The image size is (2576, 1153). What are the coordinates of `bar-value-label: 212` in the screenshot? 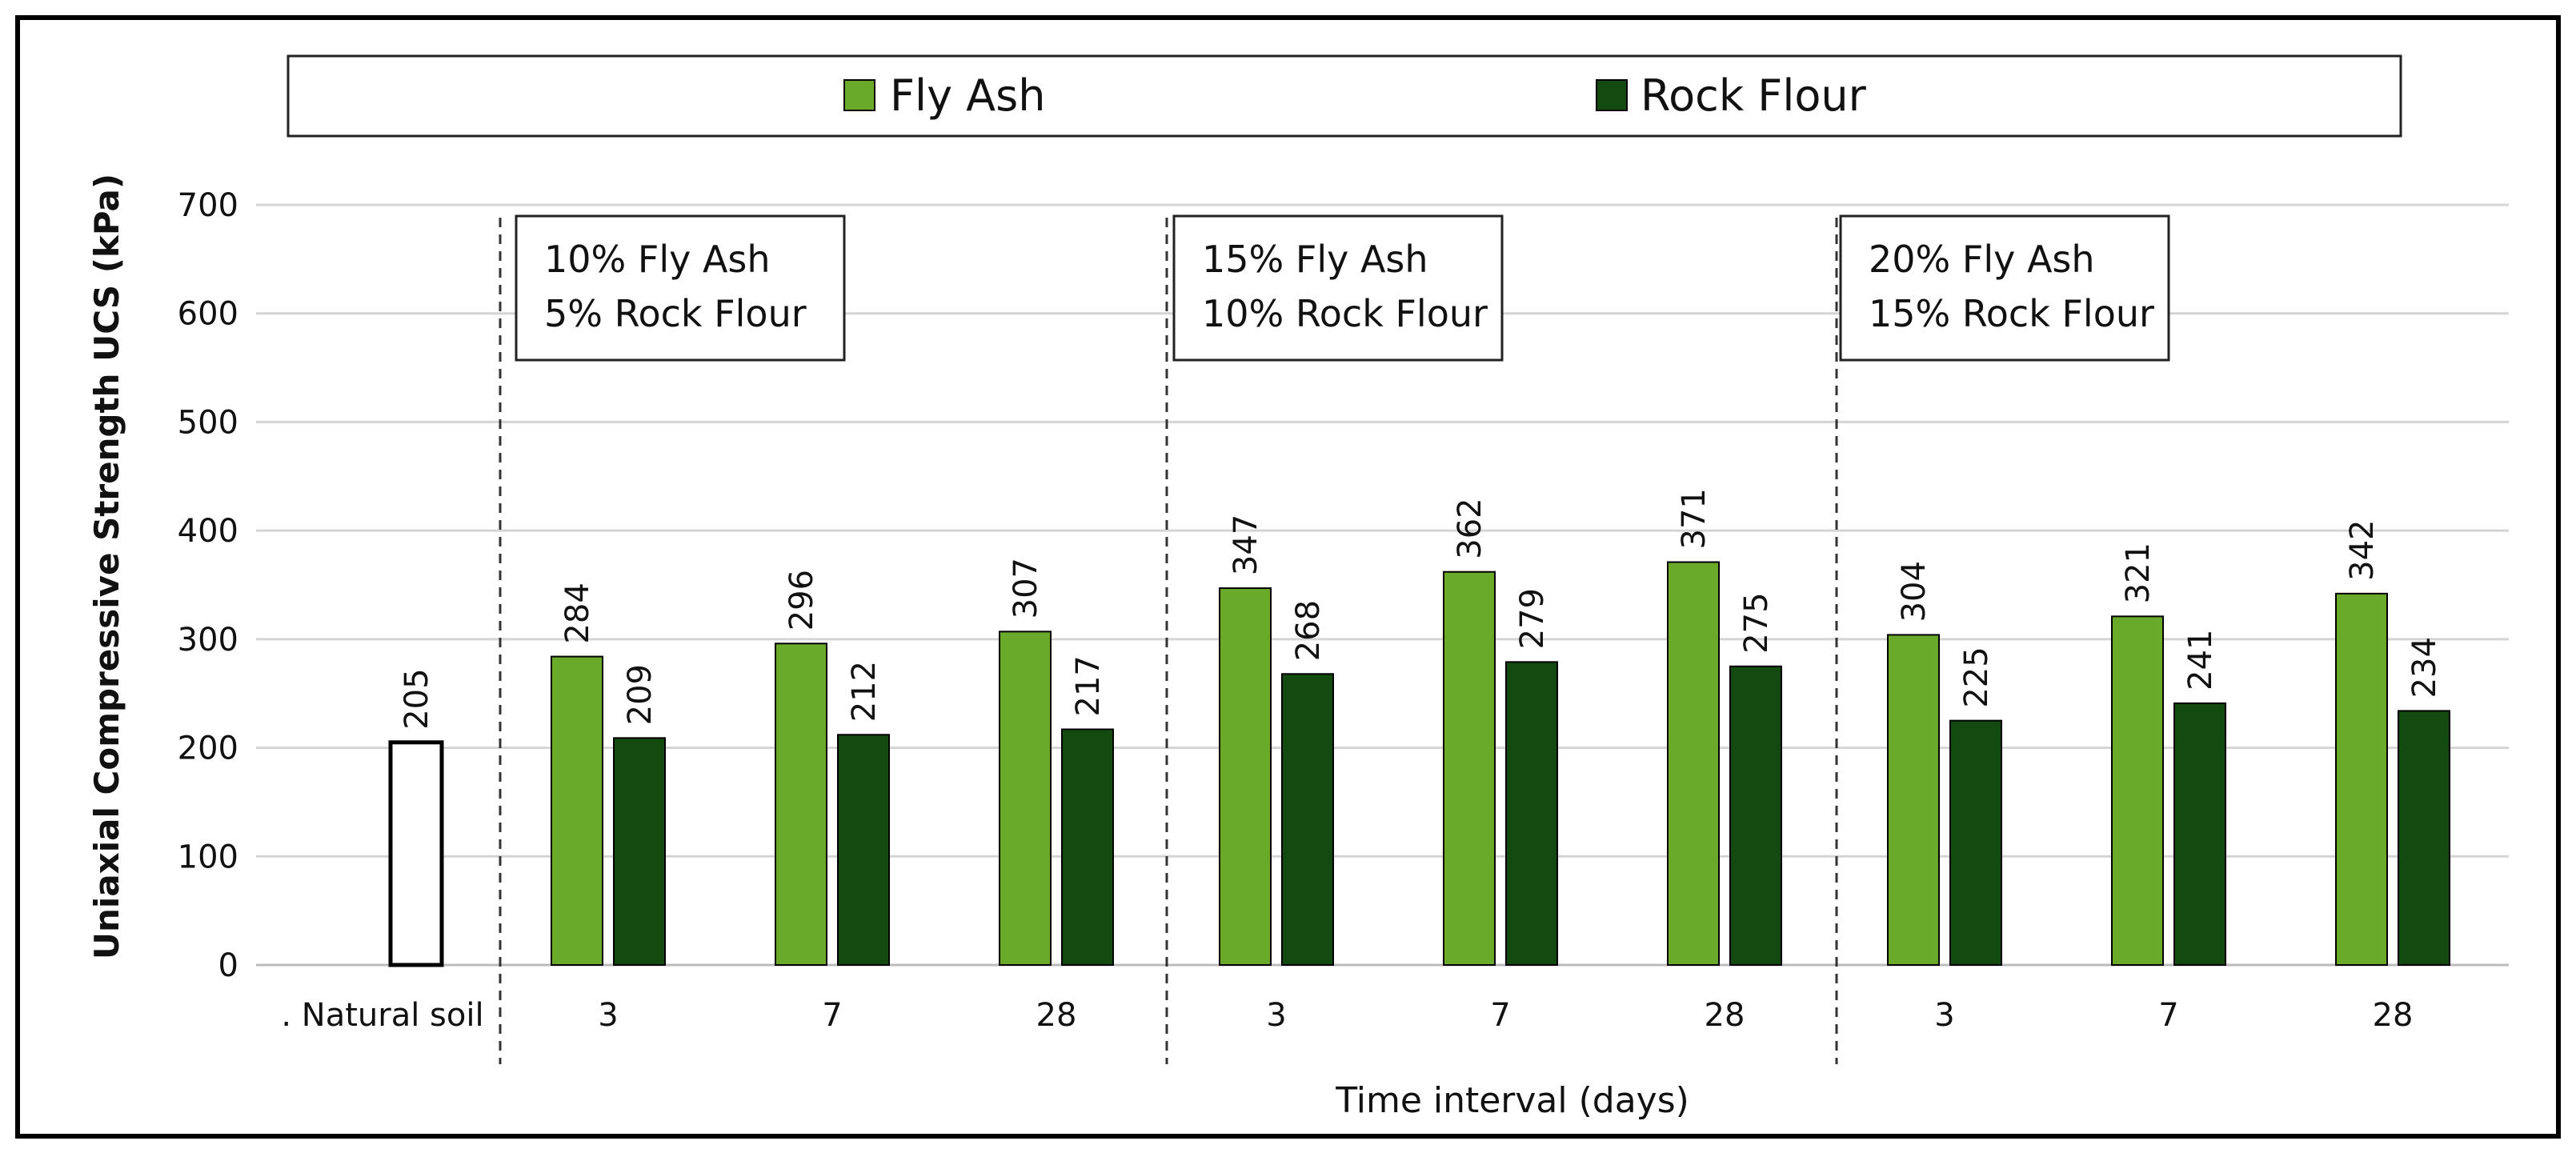 It's located at (864, 691).